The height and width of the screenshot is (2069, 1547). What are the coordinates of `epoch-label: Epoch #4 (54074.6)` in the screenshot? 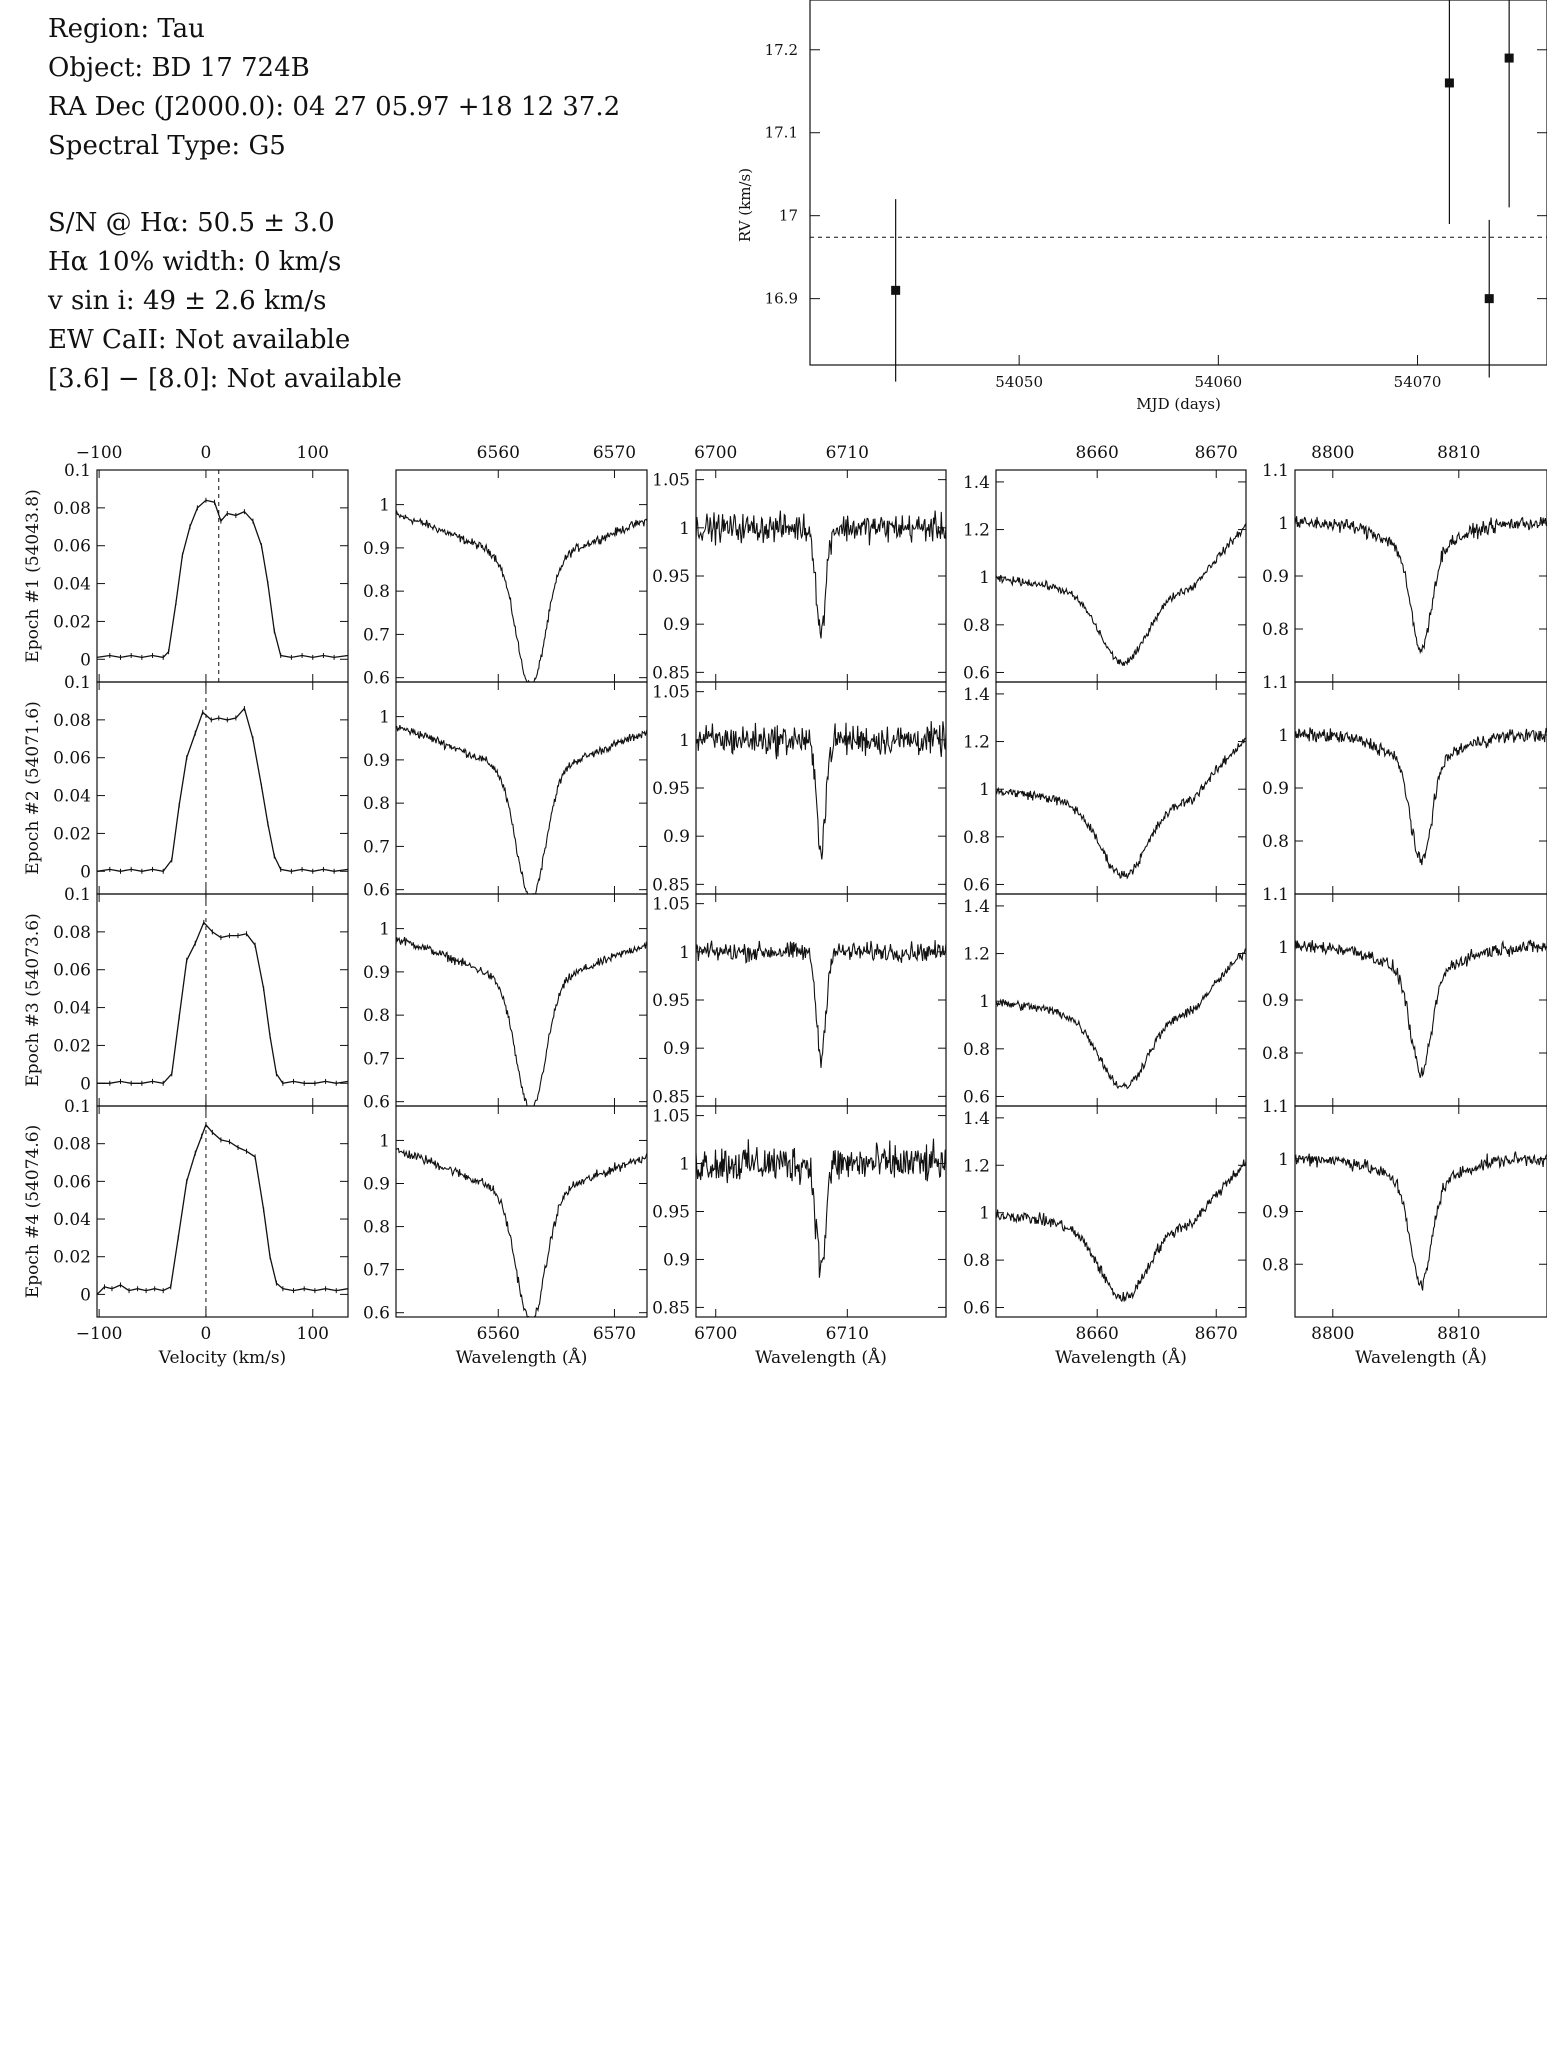 It's located at (33, 1211).